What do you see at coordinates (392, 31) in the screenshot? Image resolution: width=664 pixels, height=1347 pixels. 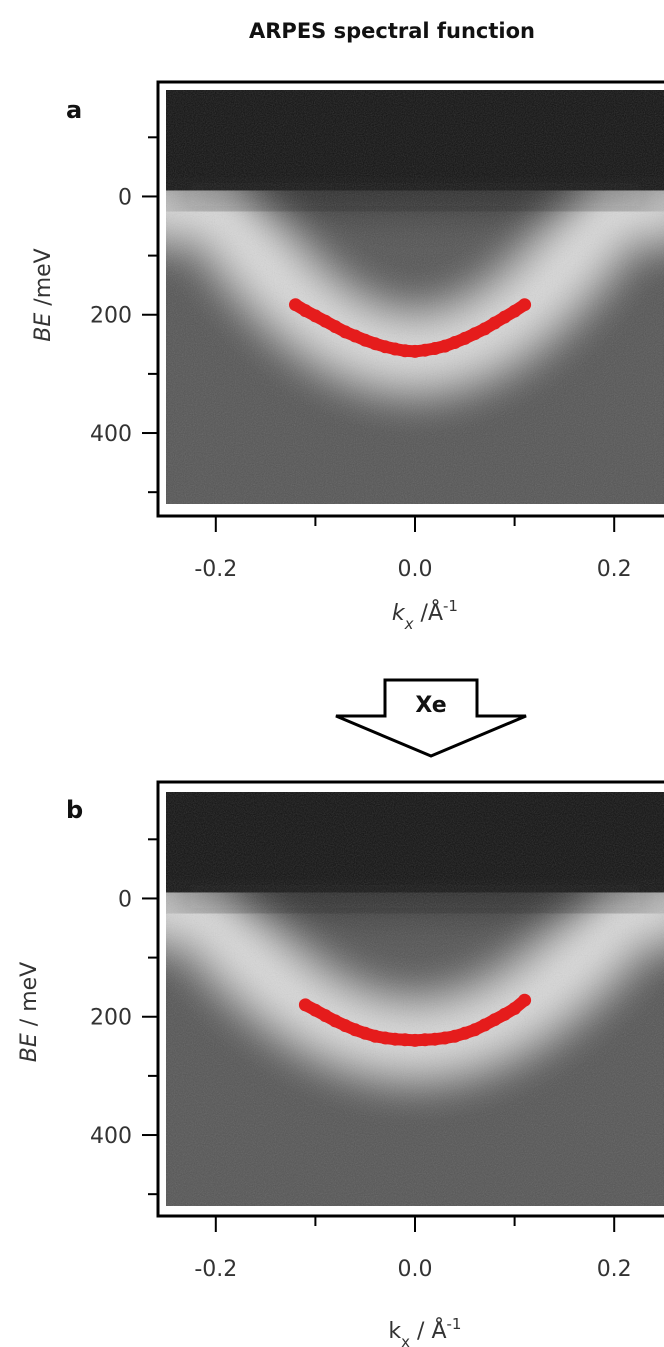 I see `figure-title: ARPES spectral function` at bounding box center [392, 31].